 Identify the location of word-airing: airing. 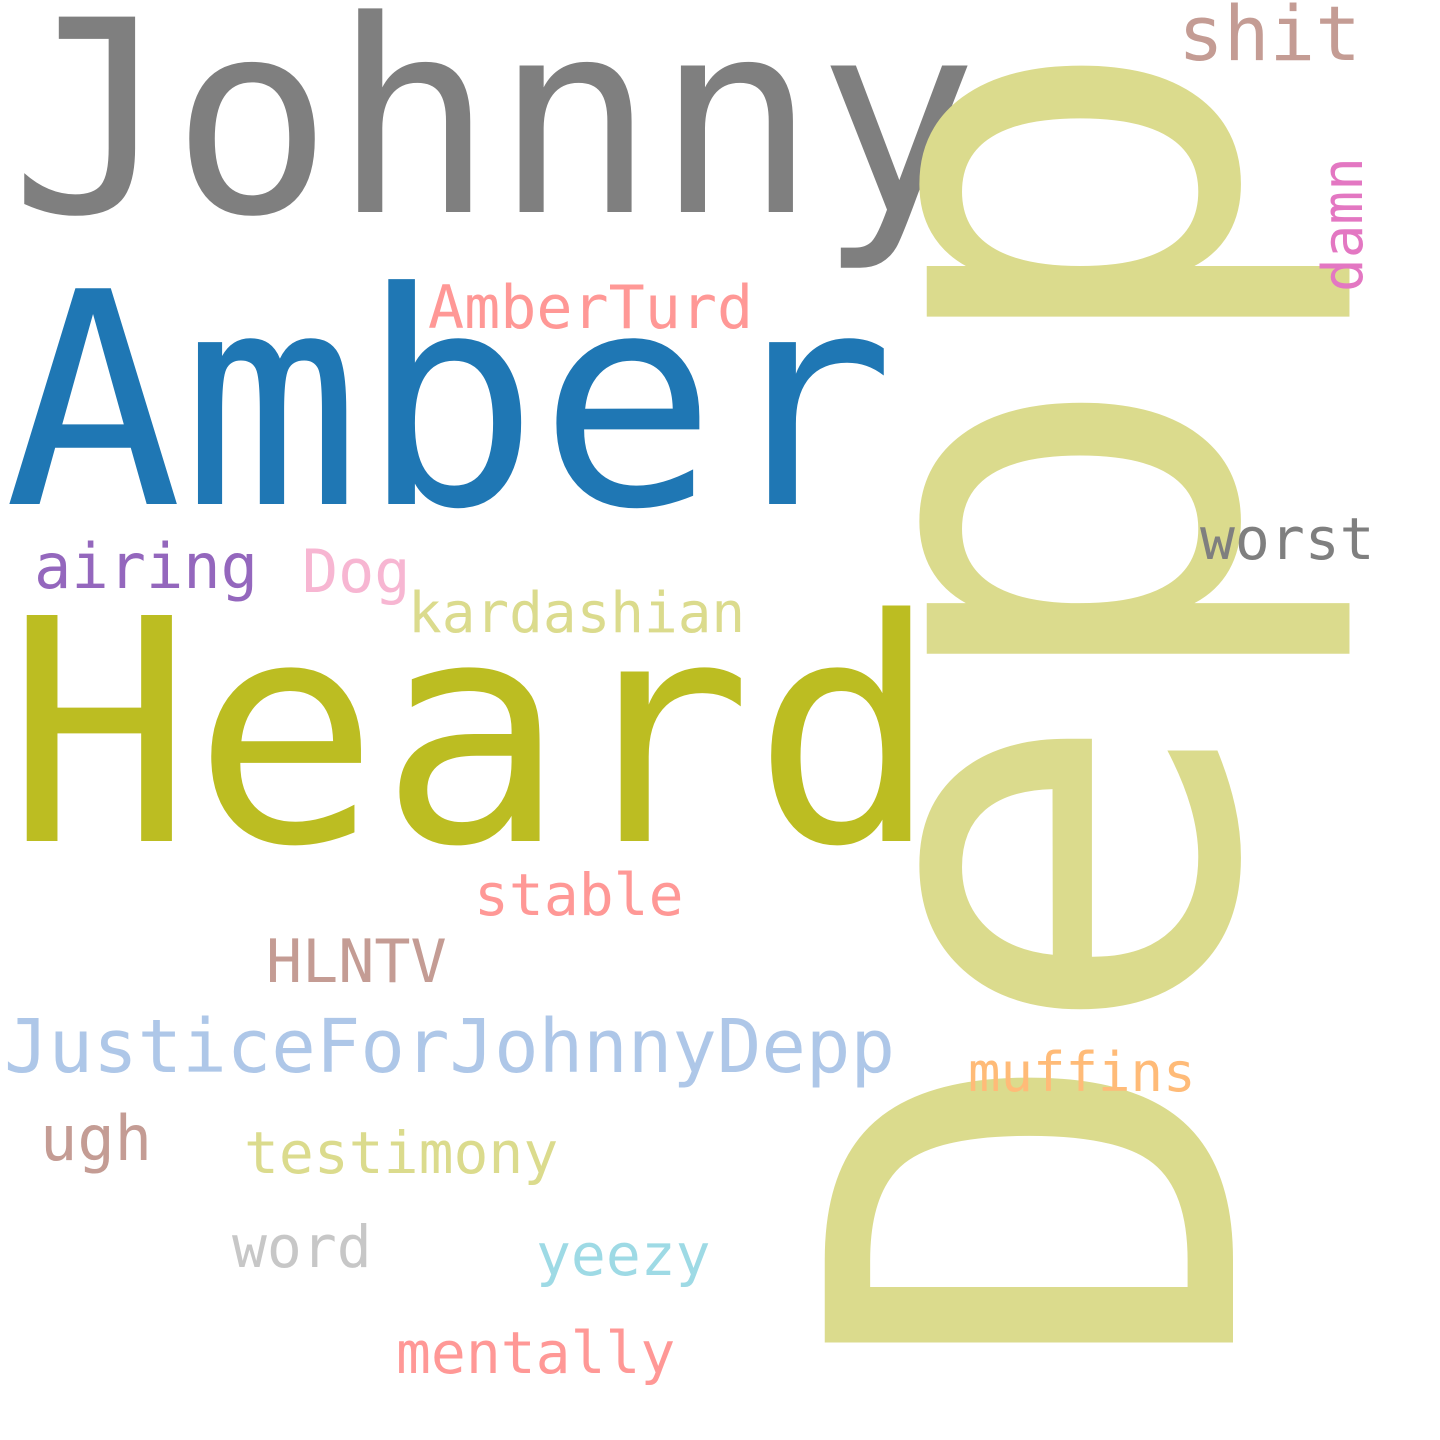
(146, 566).